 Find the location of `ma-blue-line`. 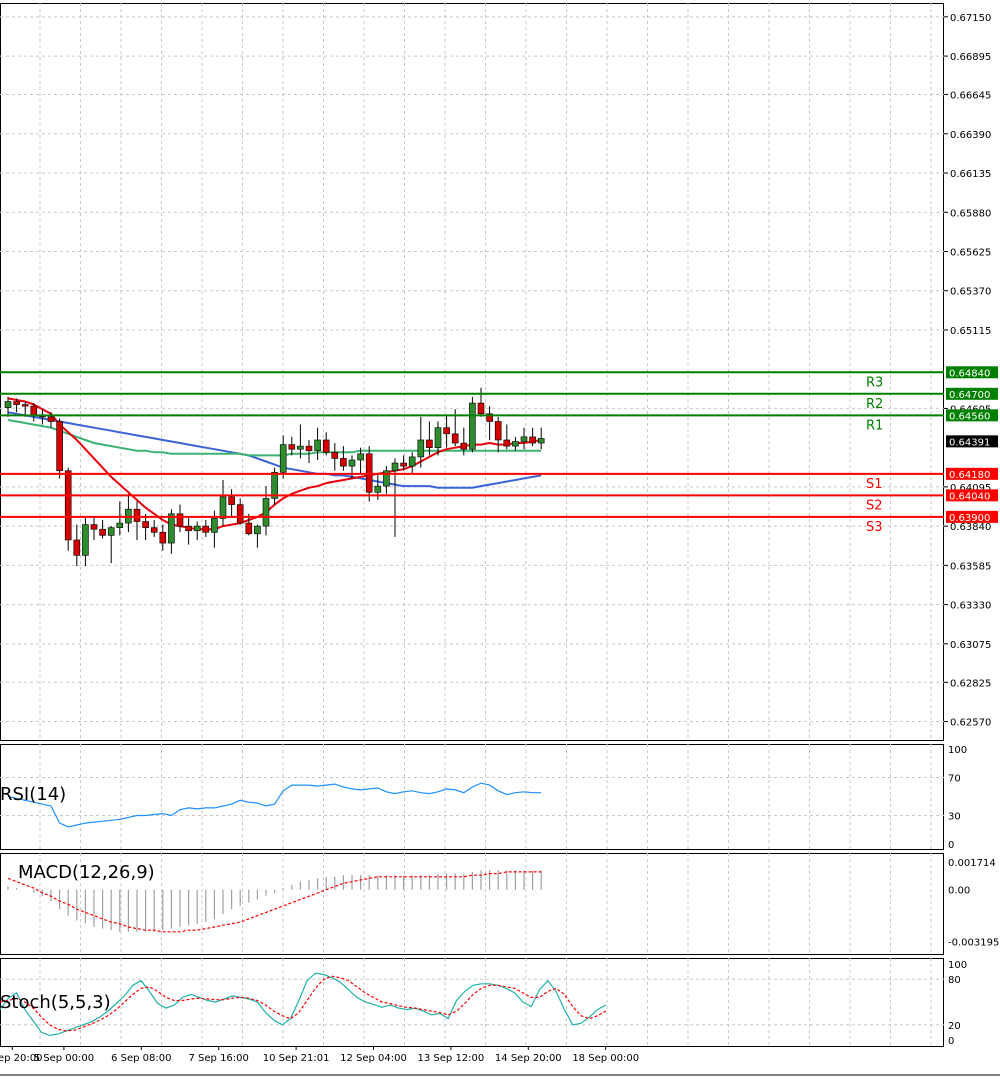

ma-blue-line is located at coordinates (274, 450).